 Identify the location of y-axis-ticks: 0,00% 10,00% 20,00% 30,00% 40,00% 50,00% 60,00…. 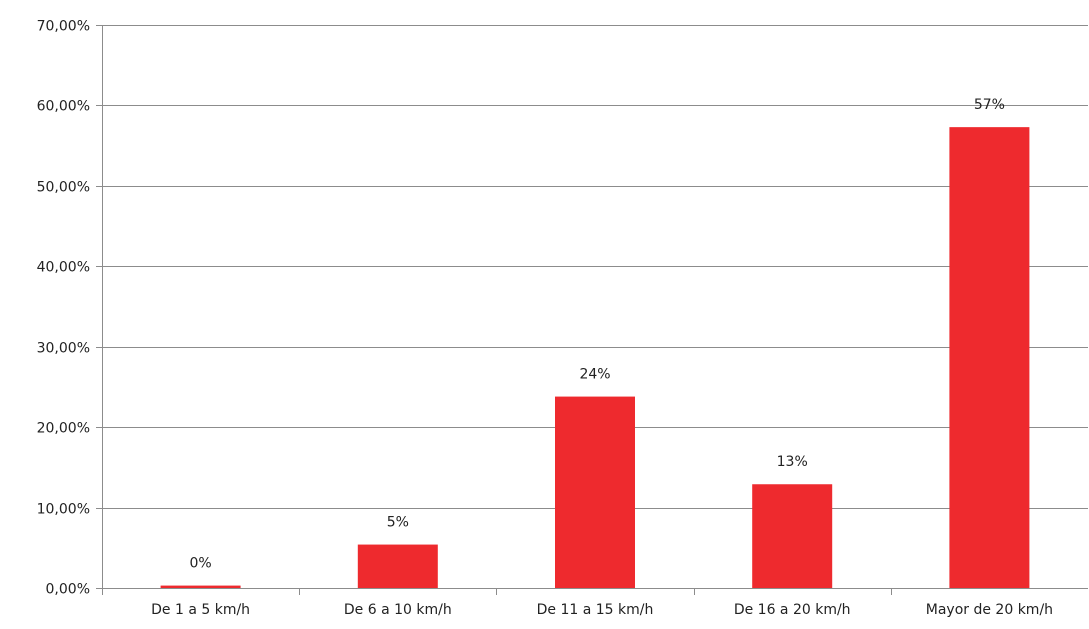
(69, 308).